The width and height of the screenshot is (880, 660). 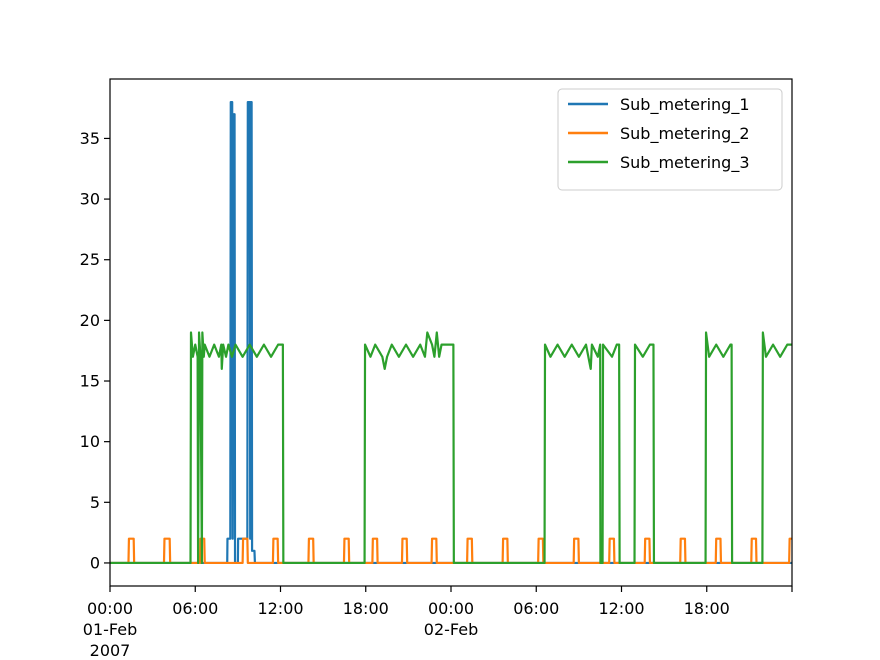 What do you see at coordinates (90, 138) in the screenshot?
I see `y-tick-label: 35` at bounding box center [90, 138].